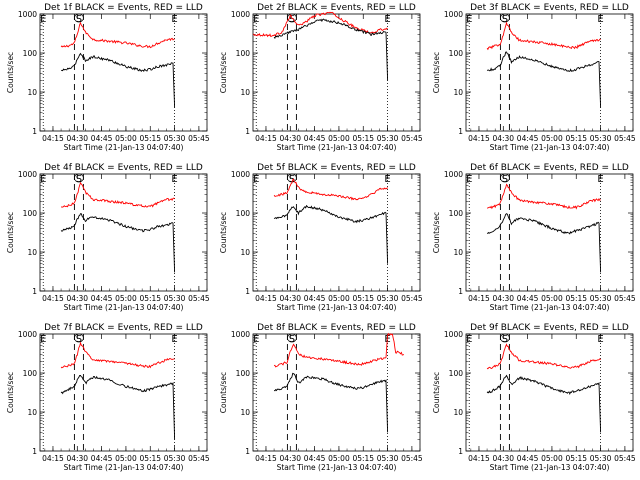  Describe the element at coordinates (123, 328) in the screenshot. I see `panel-title: Det 7f BLACK = Events, RED = LLD` at that location.